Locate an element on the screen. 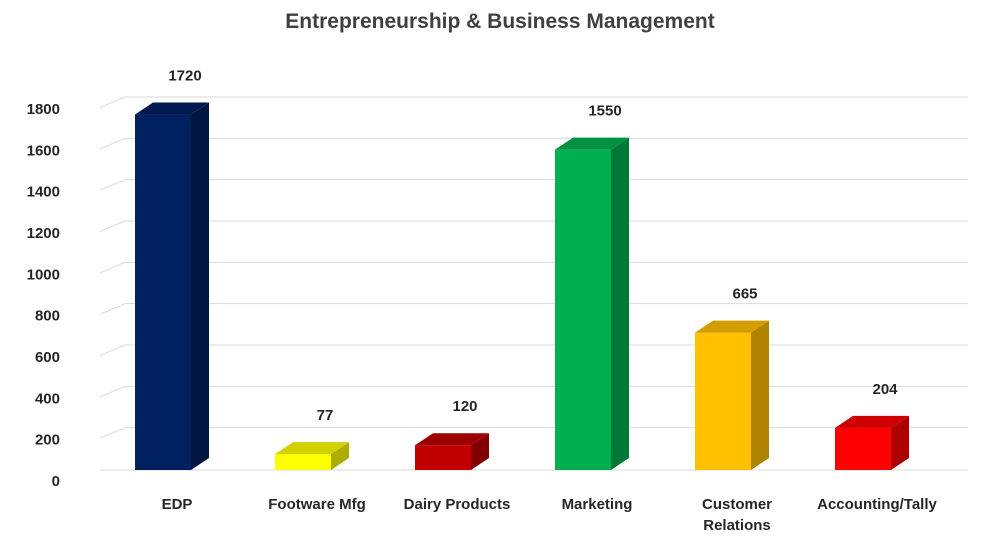 This screenshot has height=544, width=1000. data-label-0: 1720 is located at coordinates (184, 76).